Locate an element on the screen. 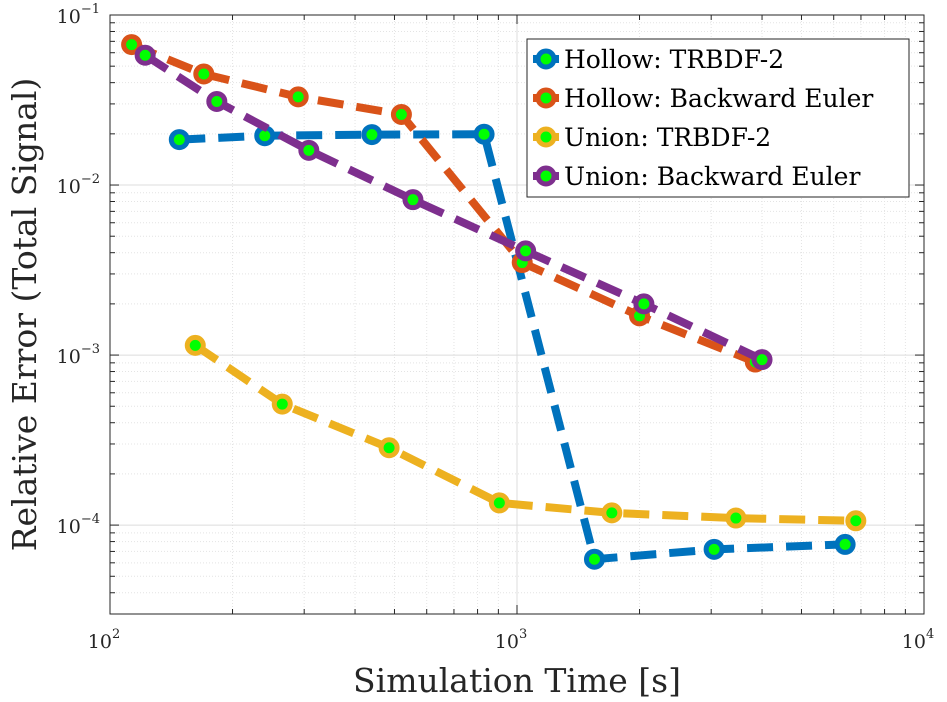 The image size is (947, 702). legend-entry: Hollow: Backward Euler is located at coordinates (703, 98).